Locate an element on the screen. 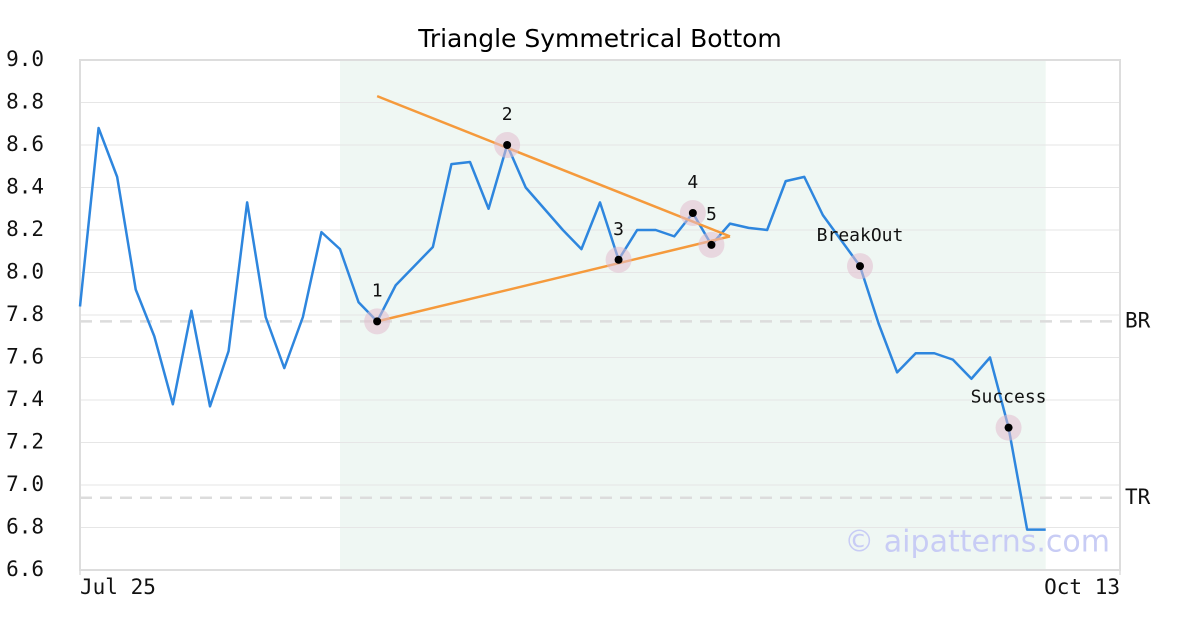  y-tick-label: 8.0 is located at coordinates (25, 272).